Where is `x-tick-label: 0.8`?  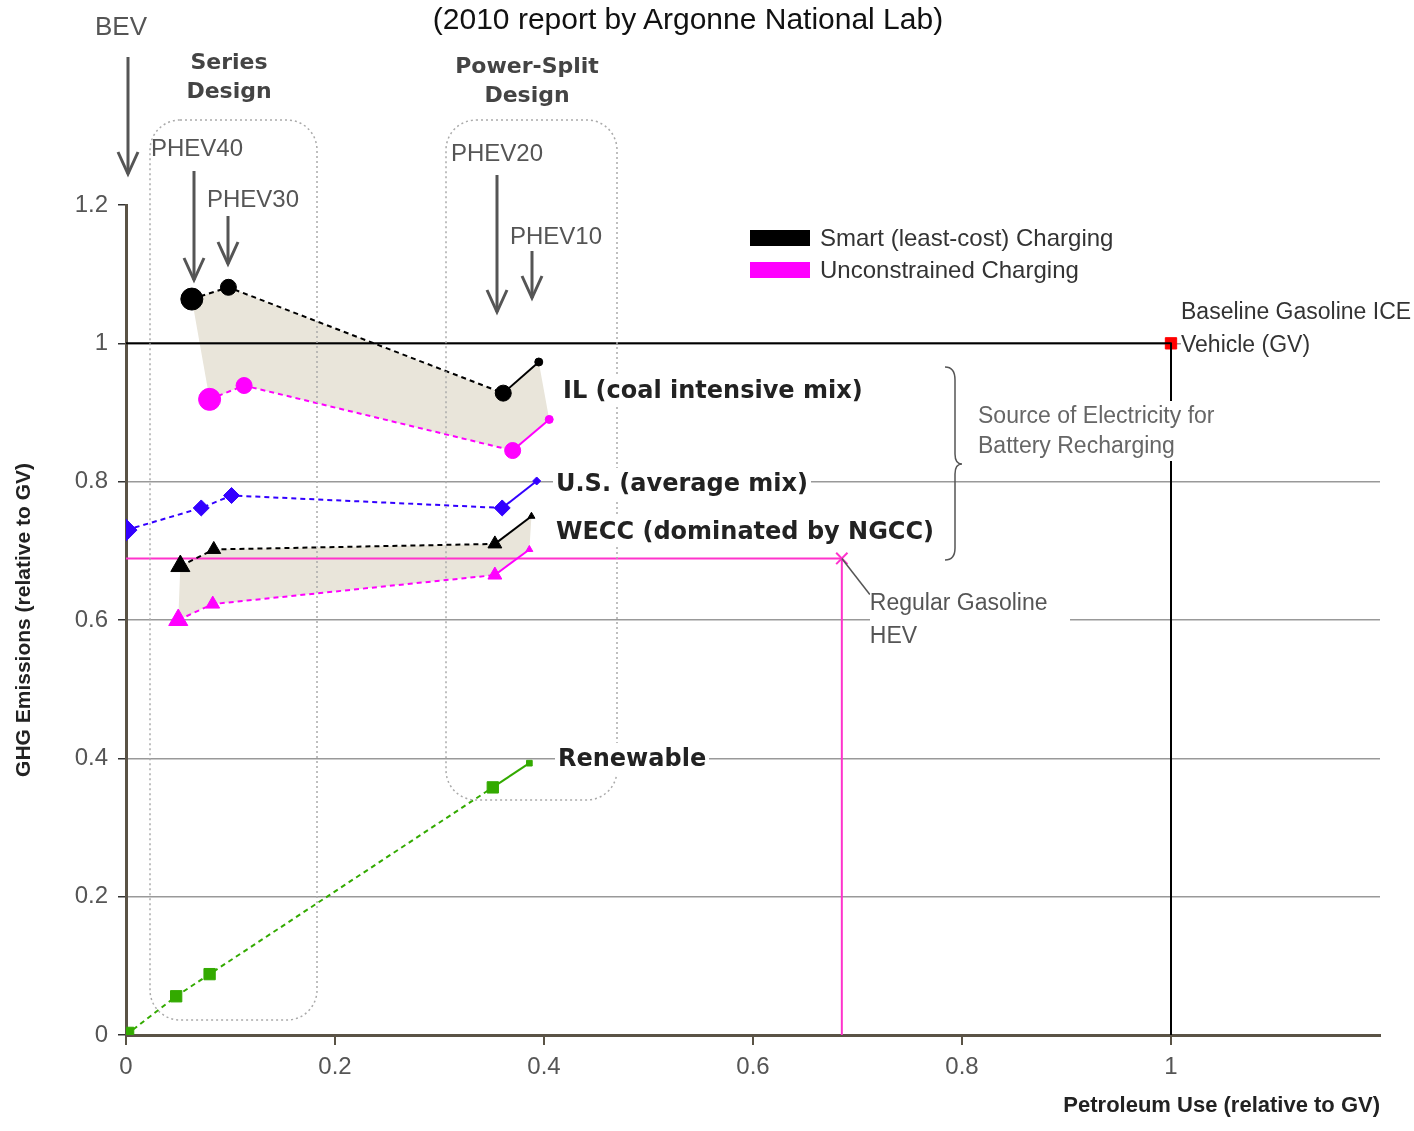 x-tick-label: 0.8 is located at coordinates (962, 1066).